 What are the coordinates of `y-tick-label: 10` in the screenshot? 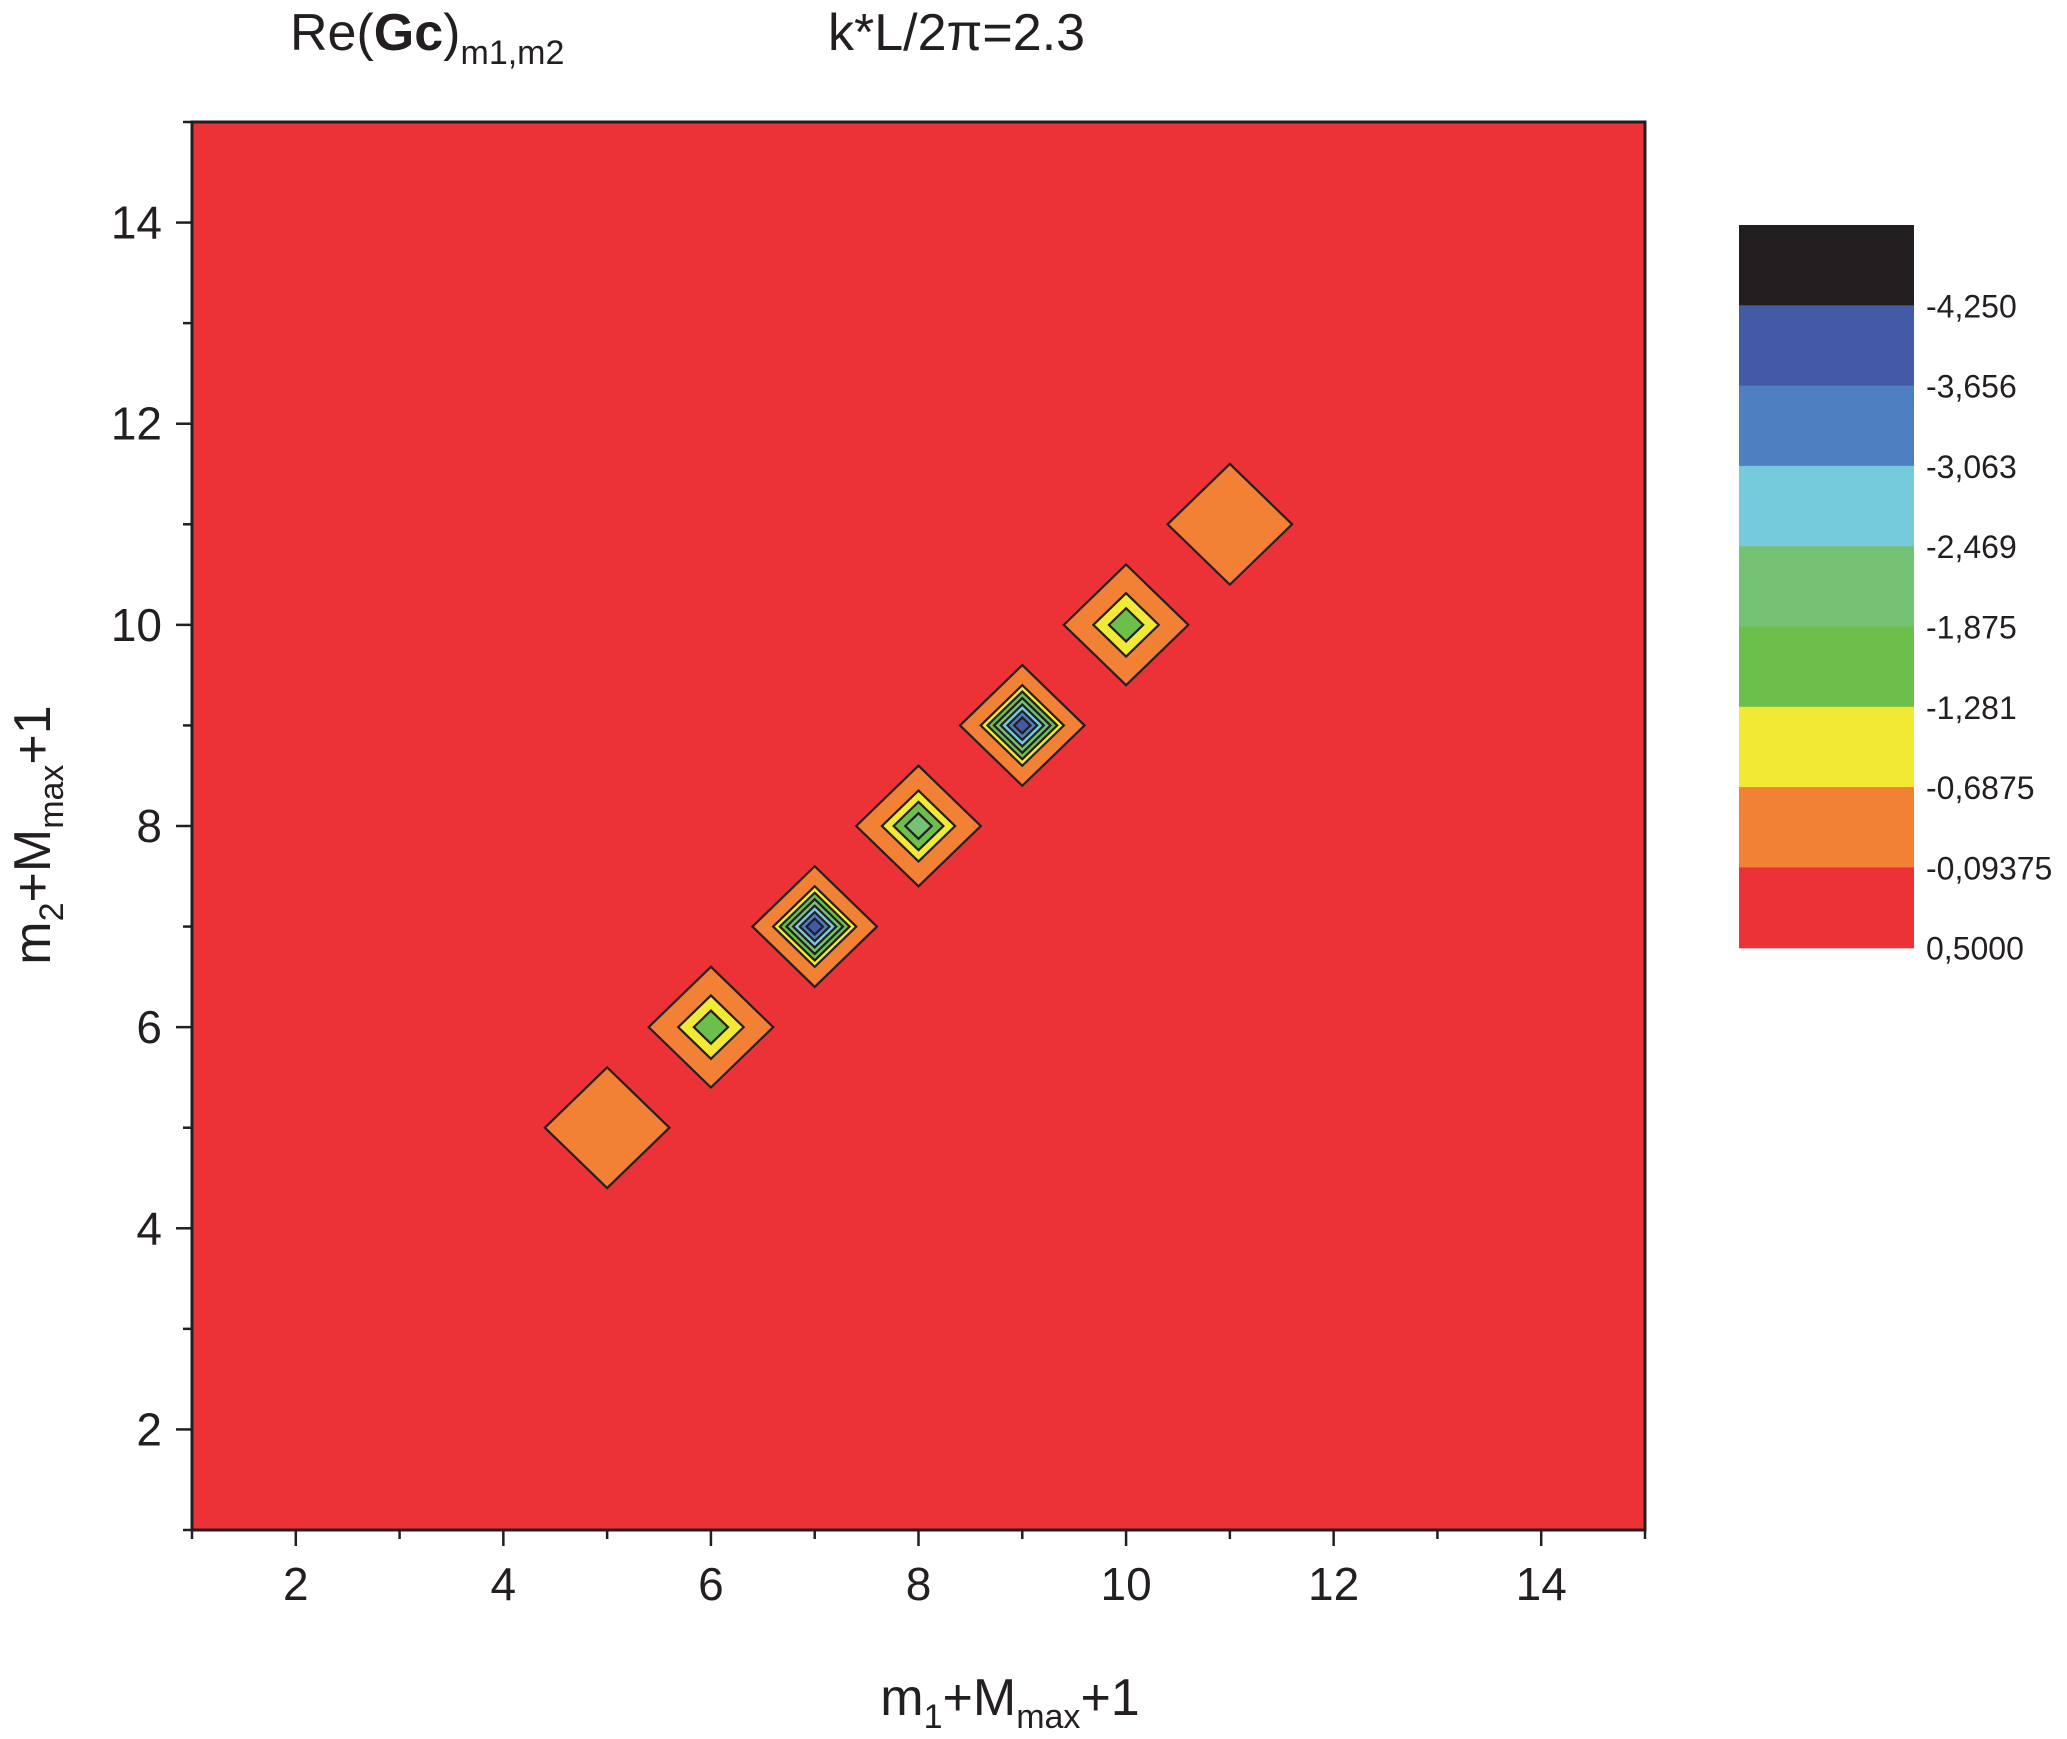 It's located at (136, 625).